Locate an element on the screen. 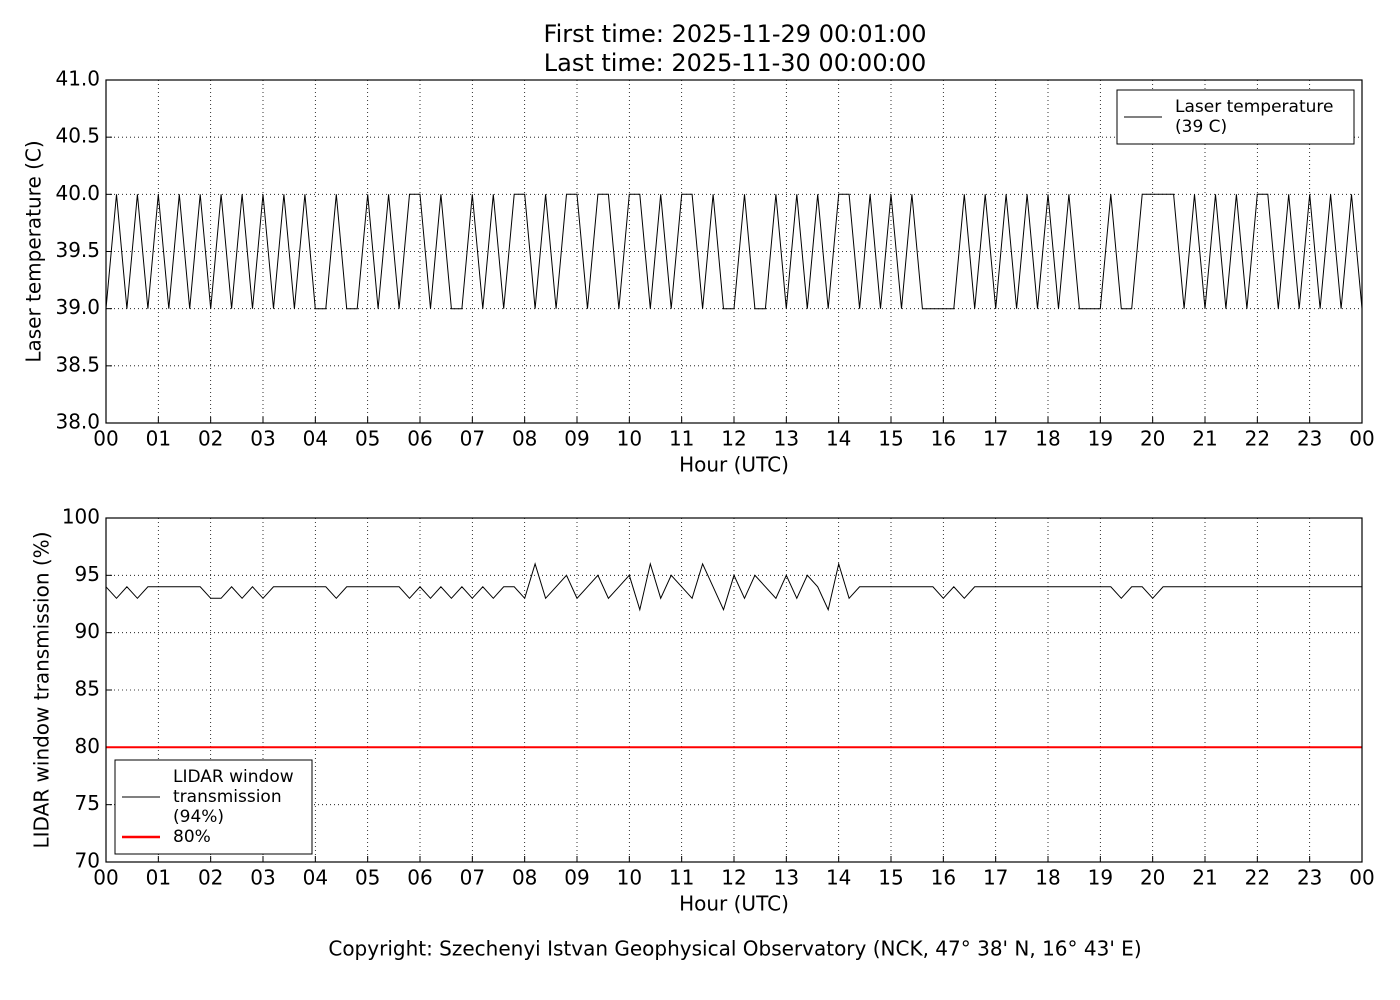 The height and width of the screenshot is (1000, 1400). y-tick-label: 80 is located at coordinates (87, 746).